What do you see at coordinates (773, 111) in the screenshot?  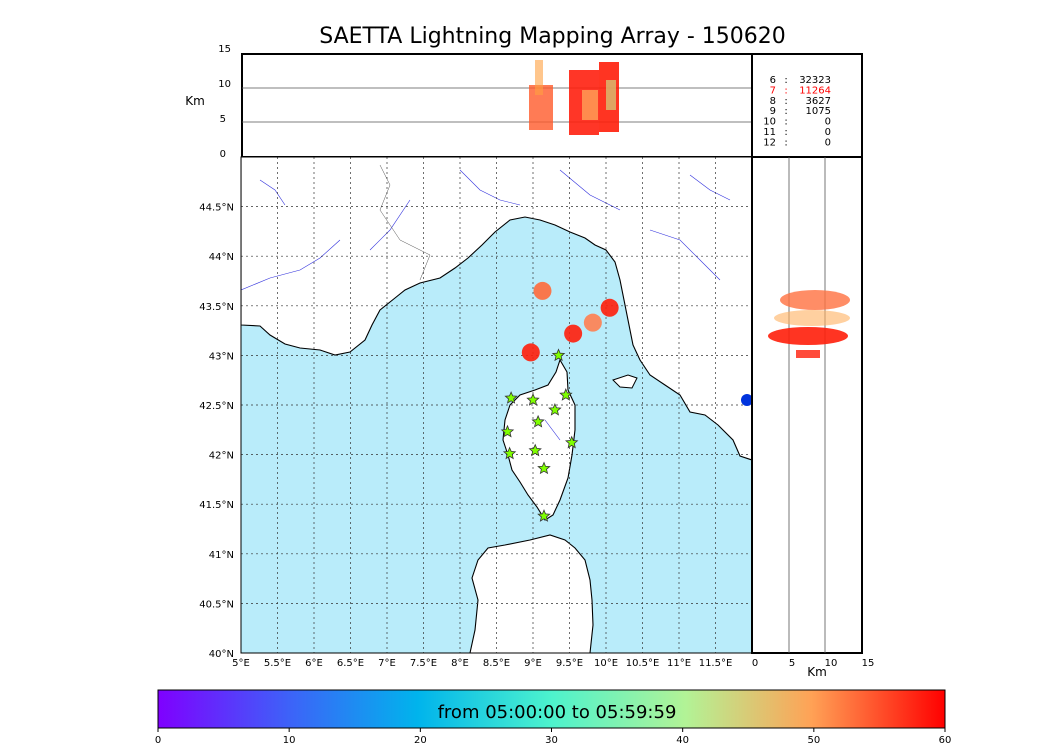 I see `stat-stations: 9` at bounding box center [773, 111].